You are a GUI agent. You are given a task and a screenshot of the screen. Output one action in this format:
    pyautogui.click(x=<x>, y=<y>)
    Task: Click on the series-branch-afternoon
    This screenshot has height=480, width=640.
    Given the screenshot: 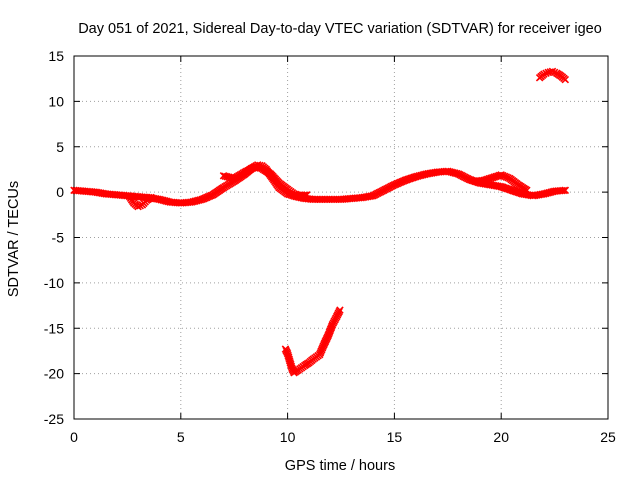 What is the action you would take?
    pyautogui.click(x=265, y=181)
    